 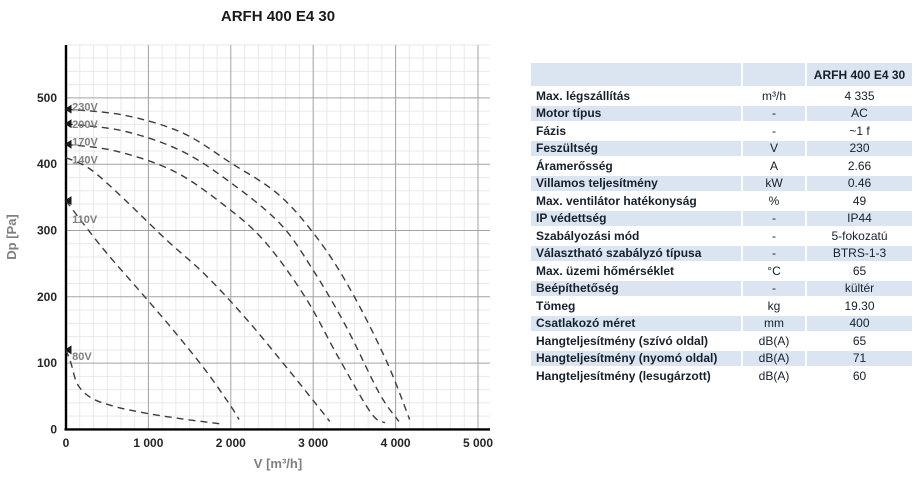 What do you see at coordinates (82, 357) in the screenshot?
I see `curve-label-80V: 80V` at bounding box center [82, 357].